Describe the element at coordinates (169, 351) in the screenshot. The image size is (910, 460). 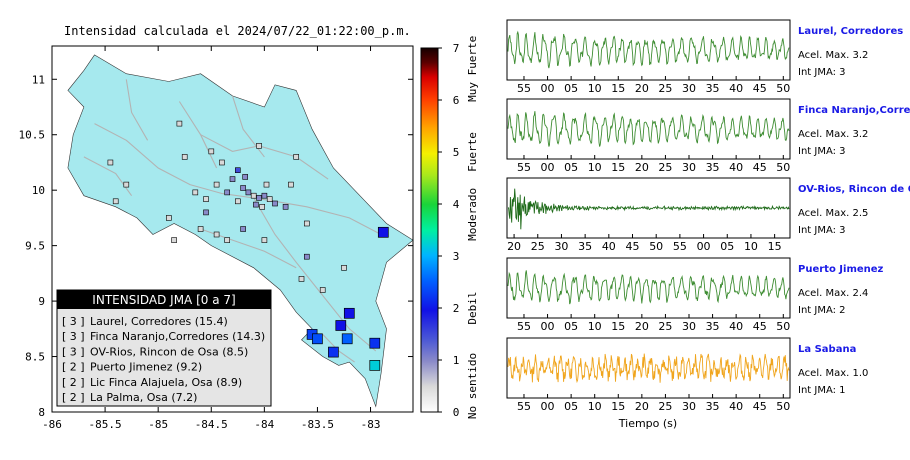
I see `legend-item-label: OV-Rios, Rincon de Osa (8.5)` at that location.